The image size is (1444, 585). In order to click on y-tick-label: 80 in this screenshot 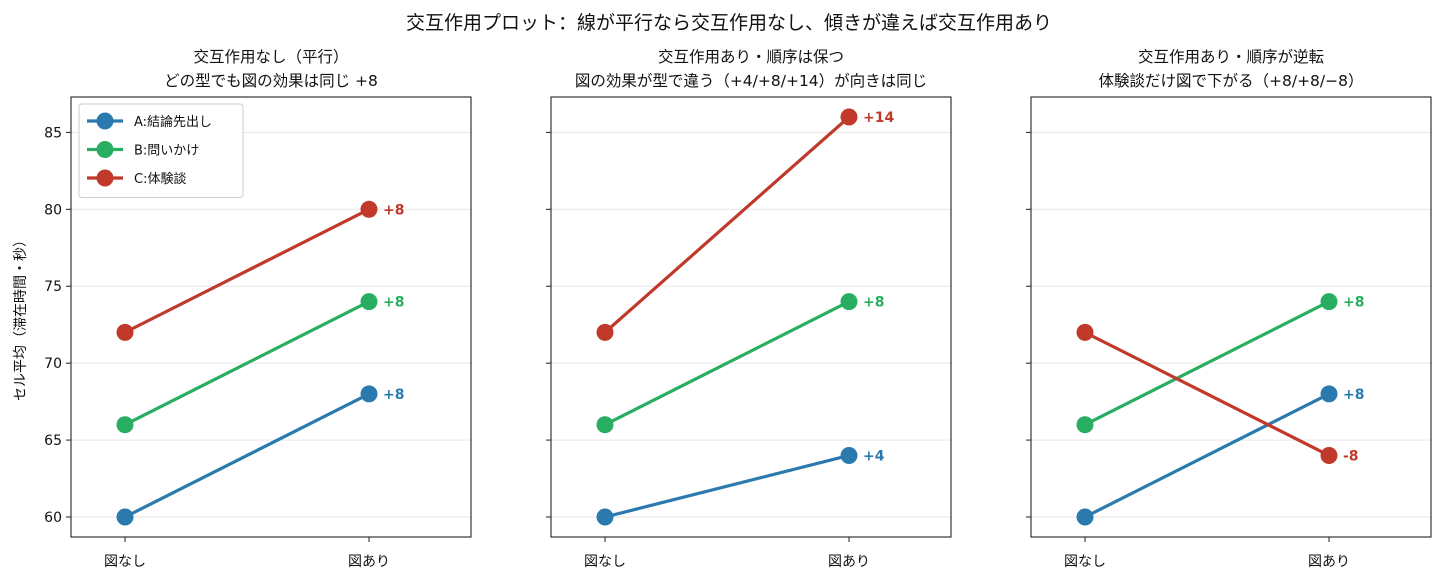, I will do `click(53, 210)`.